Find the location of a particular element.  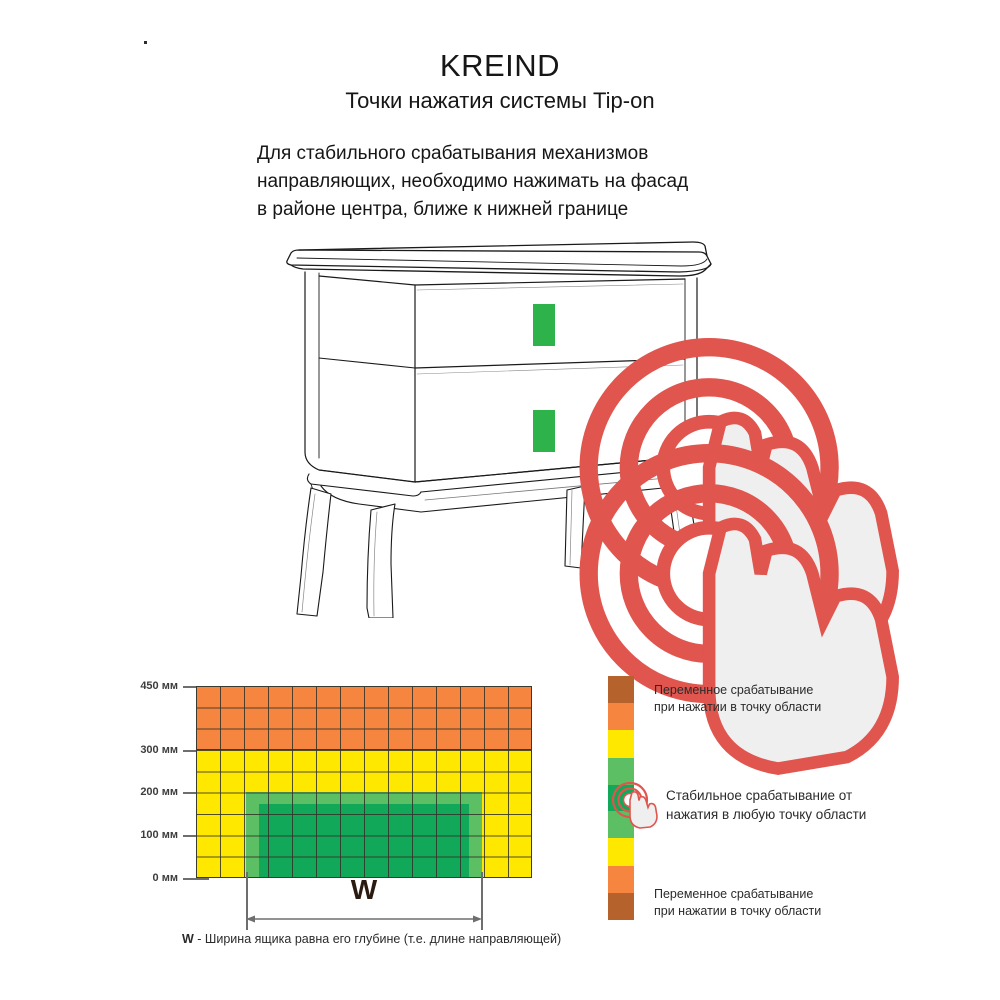

top-moulding-lower is located at coordinates (501, 270).